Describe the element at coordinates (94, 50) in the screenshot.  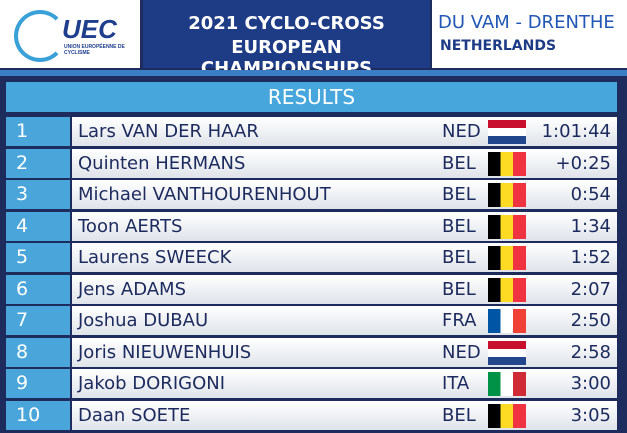
I see `logo-subtitle: UNION EUROPÉENNE DE CYCLISME` at that location.